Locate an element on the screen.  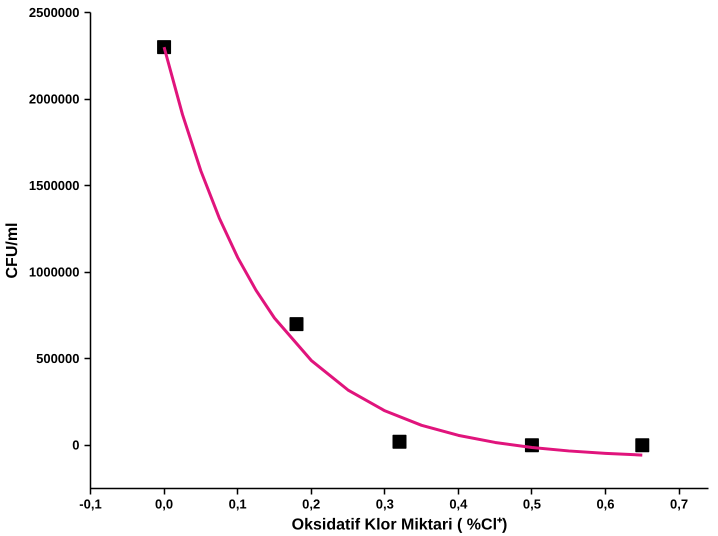
x-tick-label: 0,4 is located at coordinates (458, 504).